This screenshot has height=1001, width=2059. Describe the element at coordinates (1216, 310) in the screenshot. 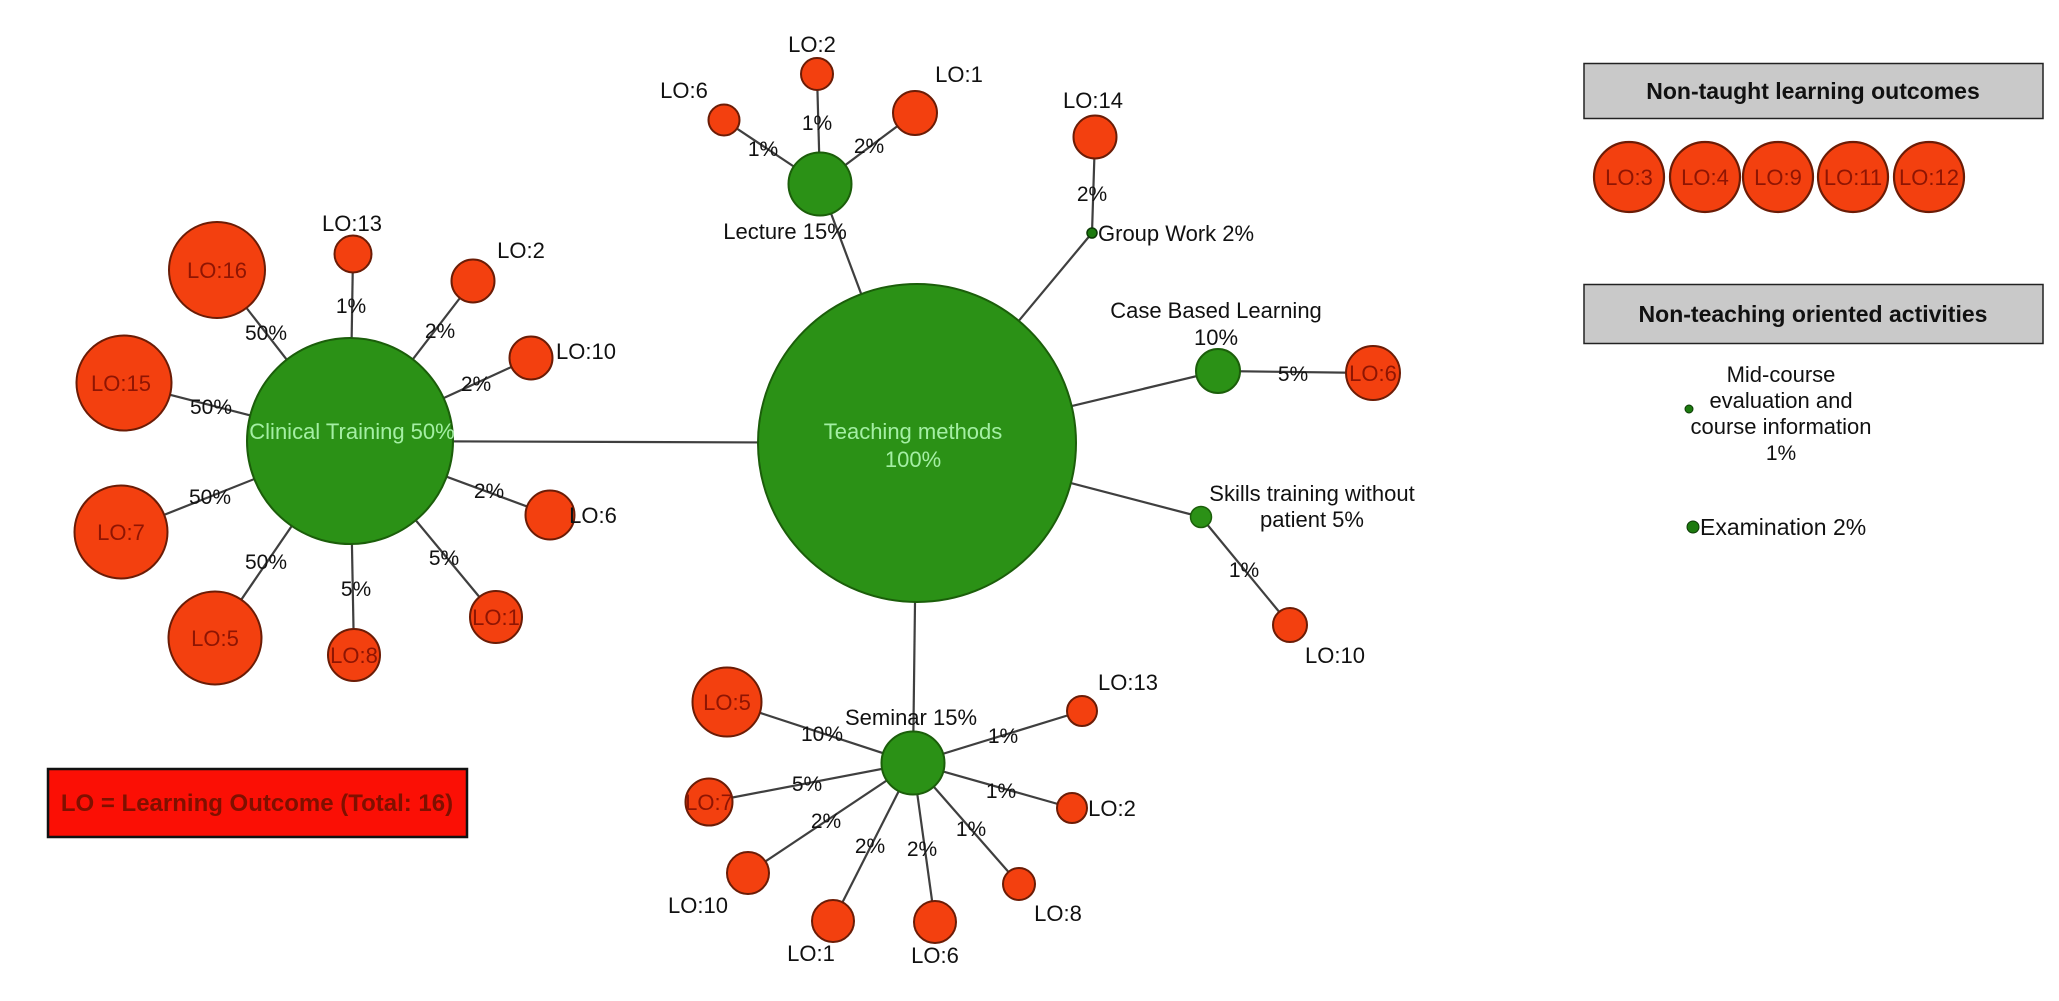

I see `svg-text: Case Based Learning` at that location.